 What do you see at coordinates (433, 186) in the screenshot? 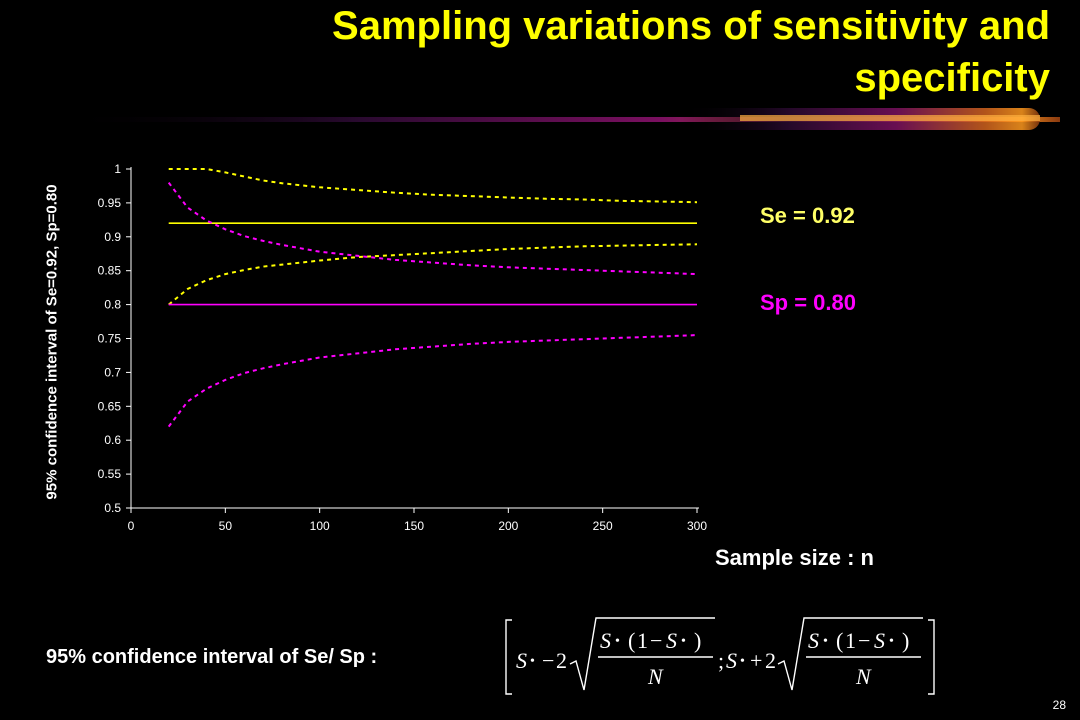
I see `series-line-se_upper` at bounding box center [433, 186].